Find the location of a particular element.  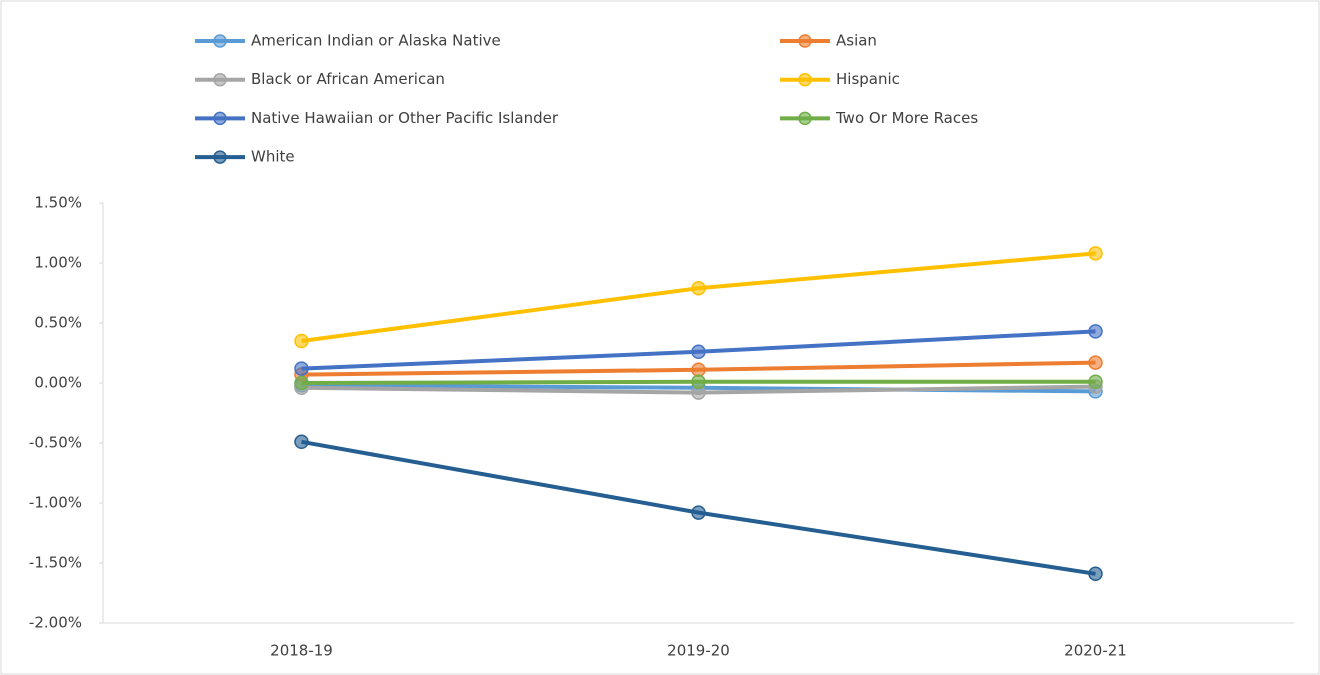

y-tick-label: 1.50% is located at coordinates (58, 203).